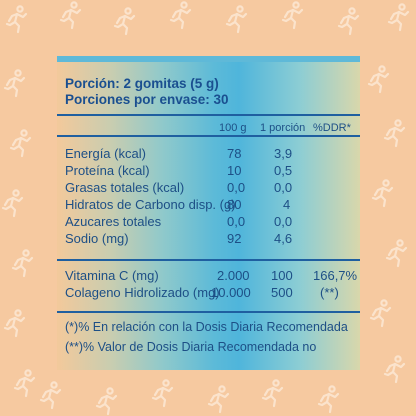  Describe the element at coordinates (234, 204) in the screenshot. I see `nutrient-per100: 80` at that location.